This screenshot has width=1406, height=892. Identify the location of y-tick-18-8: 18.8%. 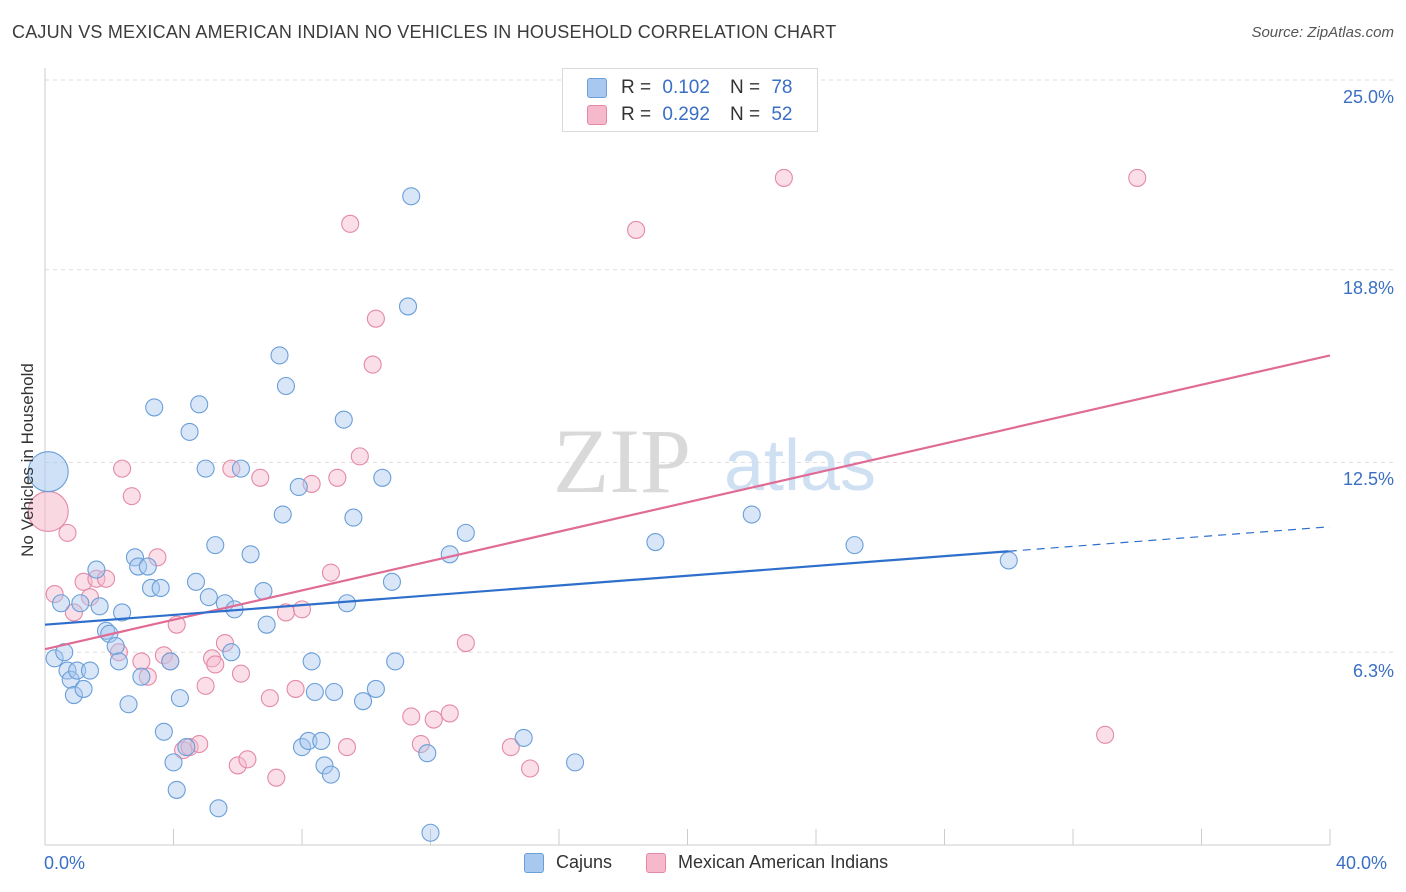
(1368, 288).